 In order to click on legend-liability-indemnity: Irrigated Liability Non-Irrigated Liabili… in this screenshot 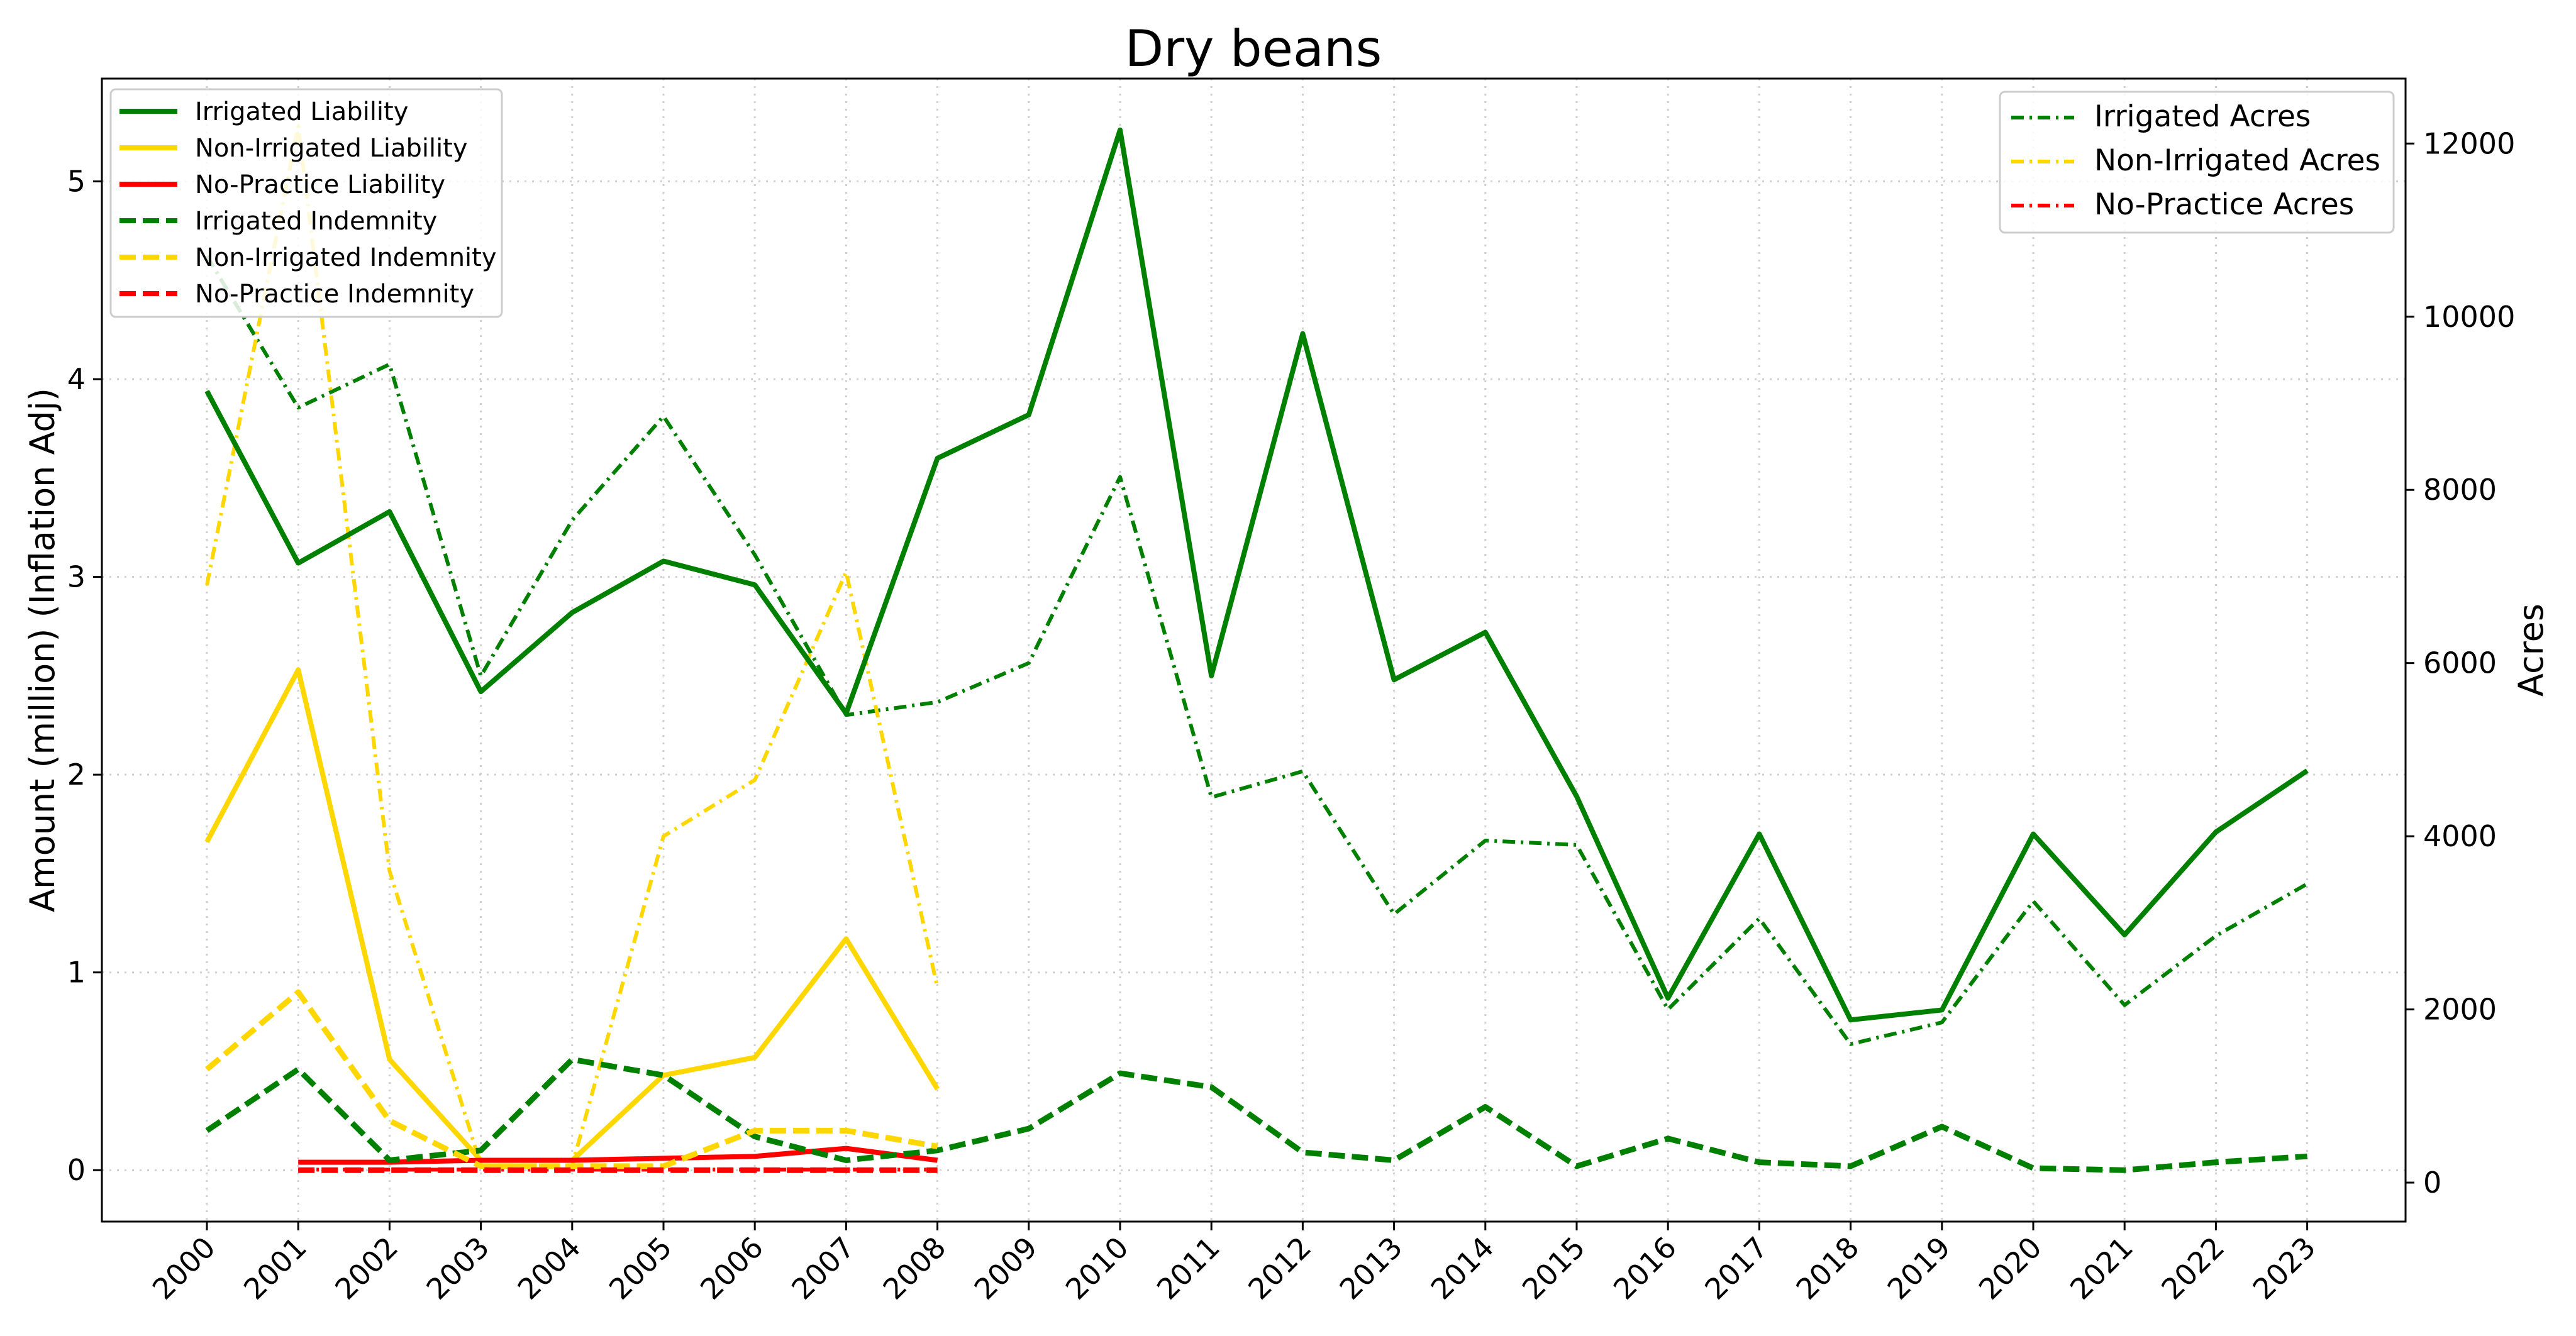, I will do `click(306, 203)`.